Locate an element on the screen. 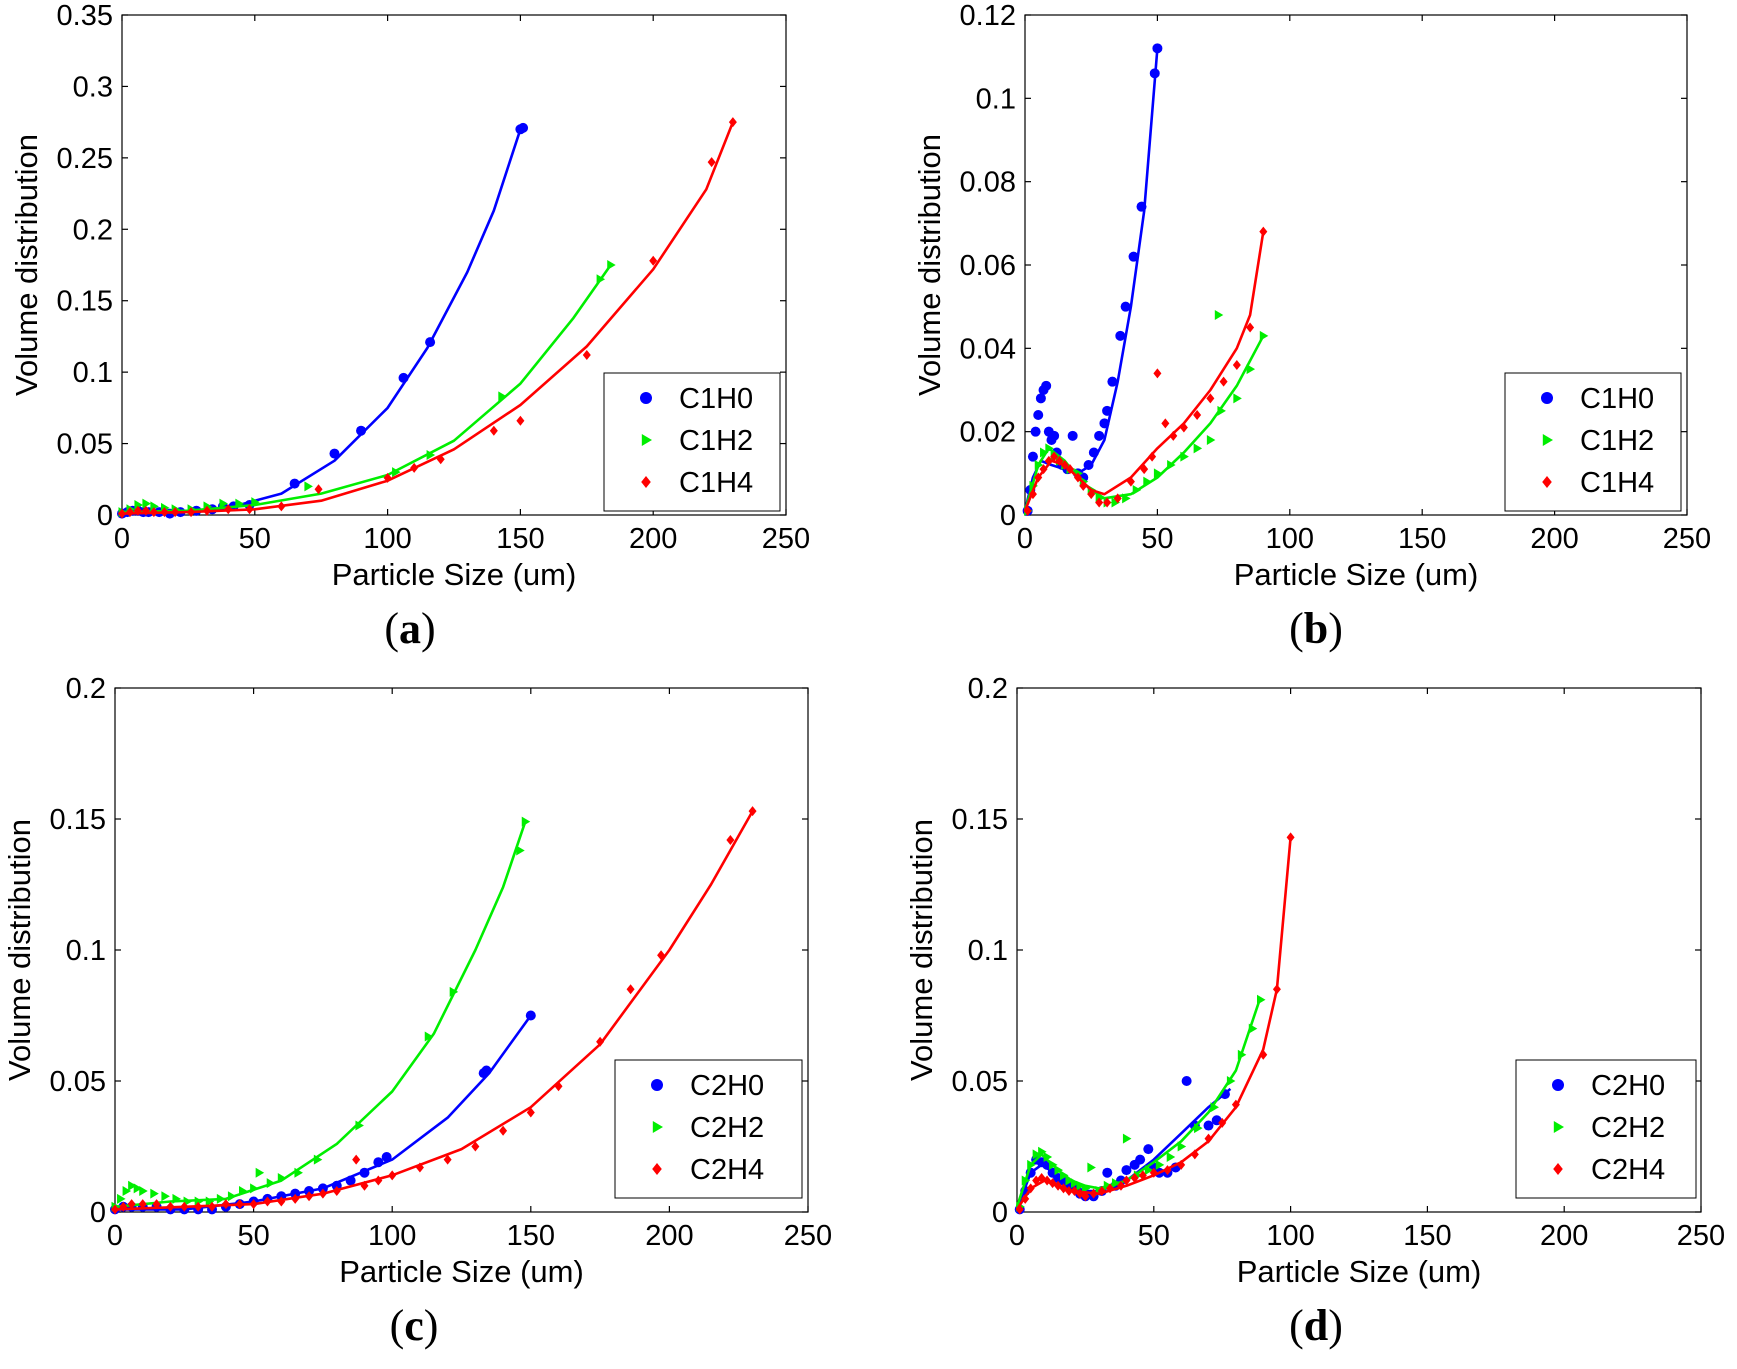 The height and width of the screenshot is (1369, 1737). series-c2h4 is located at coordinates (434, 1010).